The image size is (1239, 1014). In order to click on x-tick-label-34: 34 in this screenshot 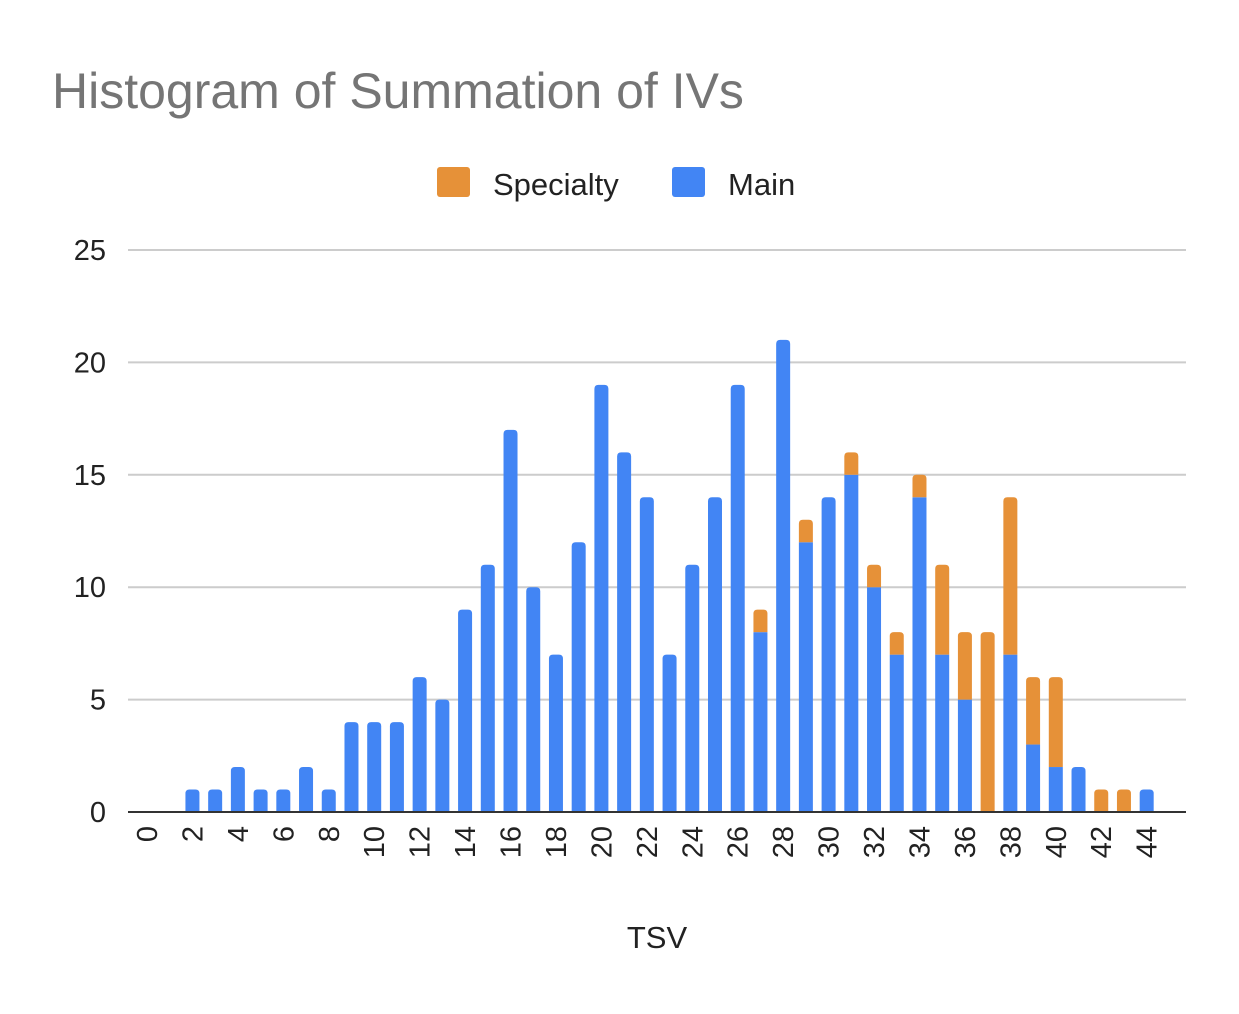, I will do `click(920, 842)`.